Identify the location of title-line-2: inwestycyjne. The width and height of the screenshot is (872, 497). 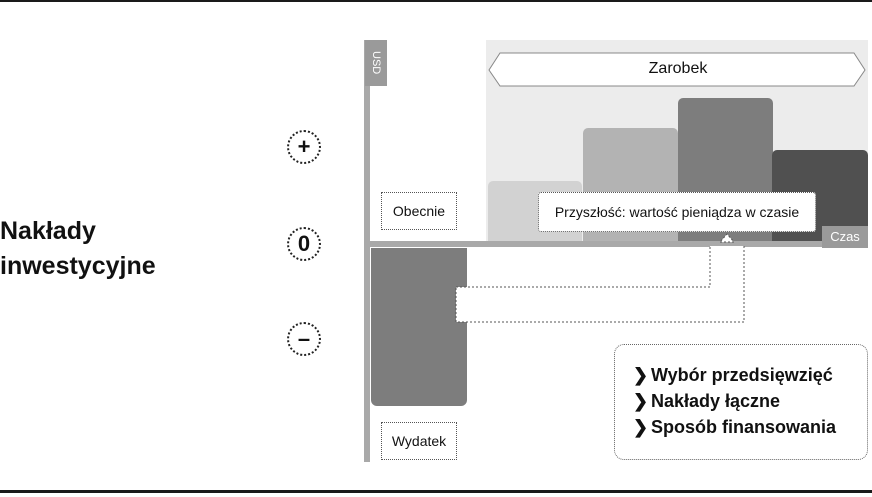
(78, 266).